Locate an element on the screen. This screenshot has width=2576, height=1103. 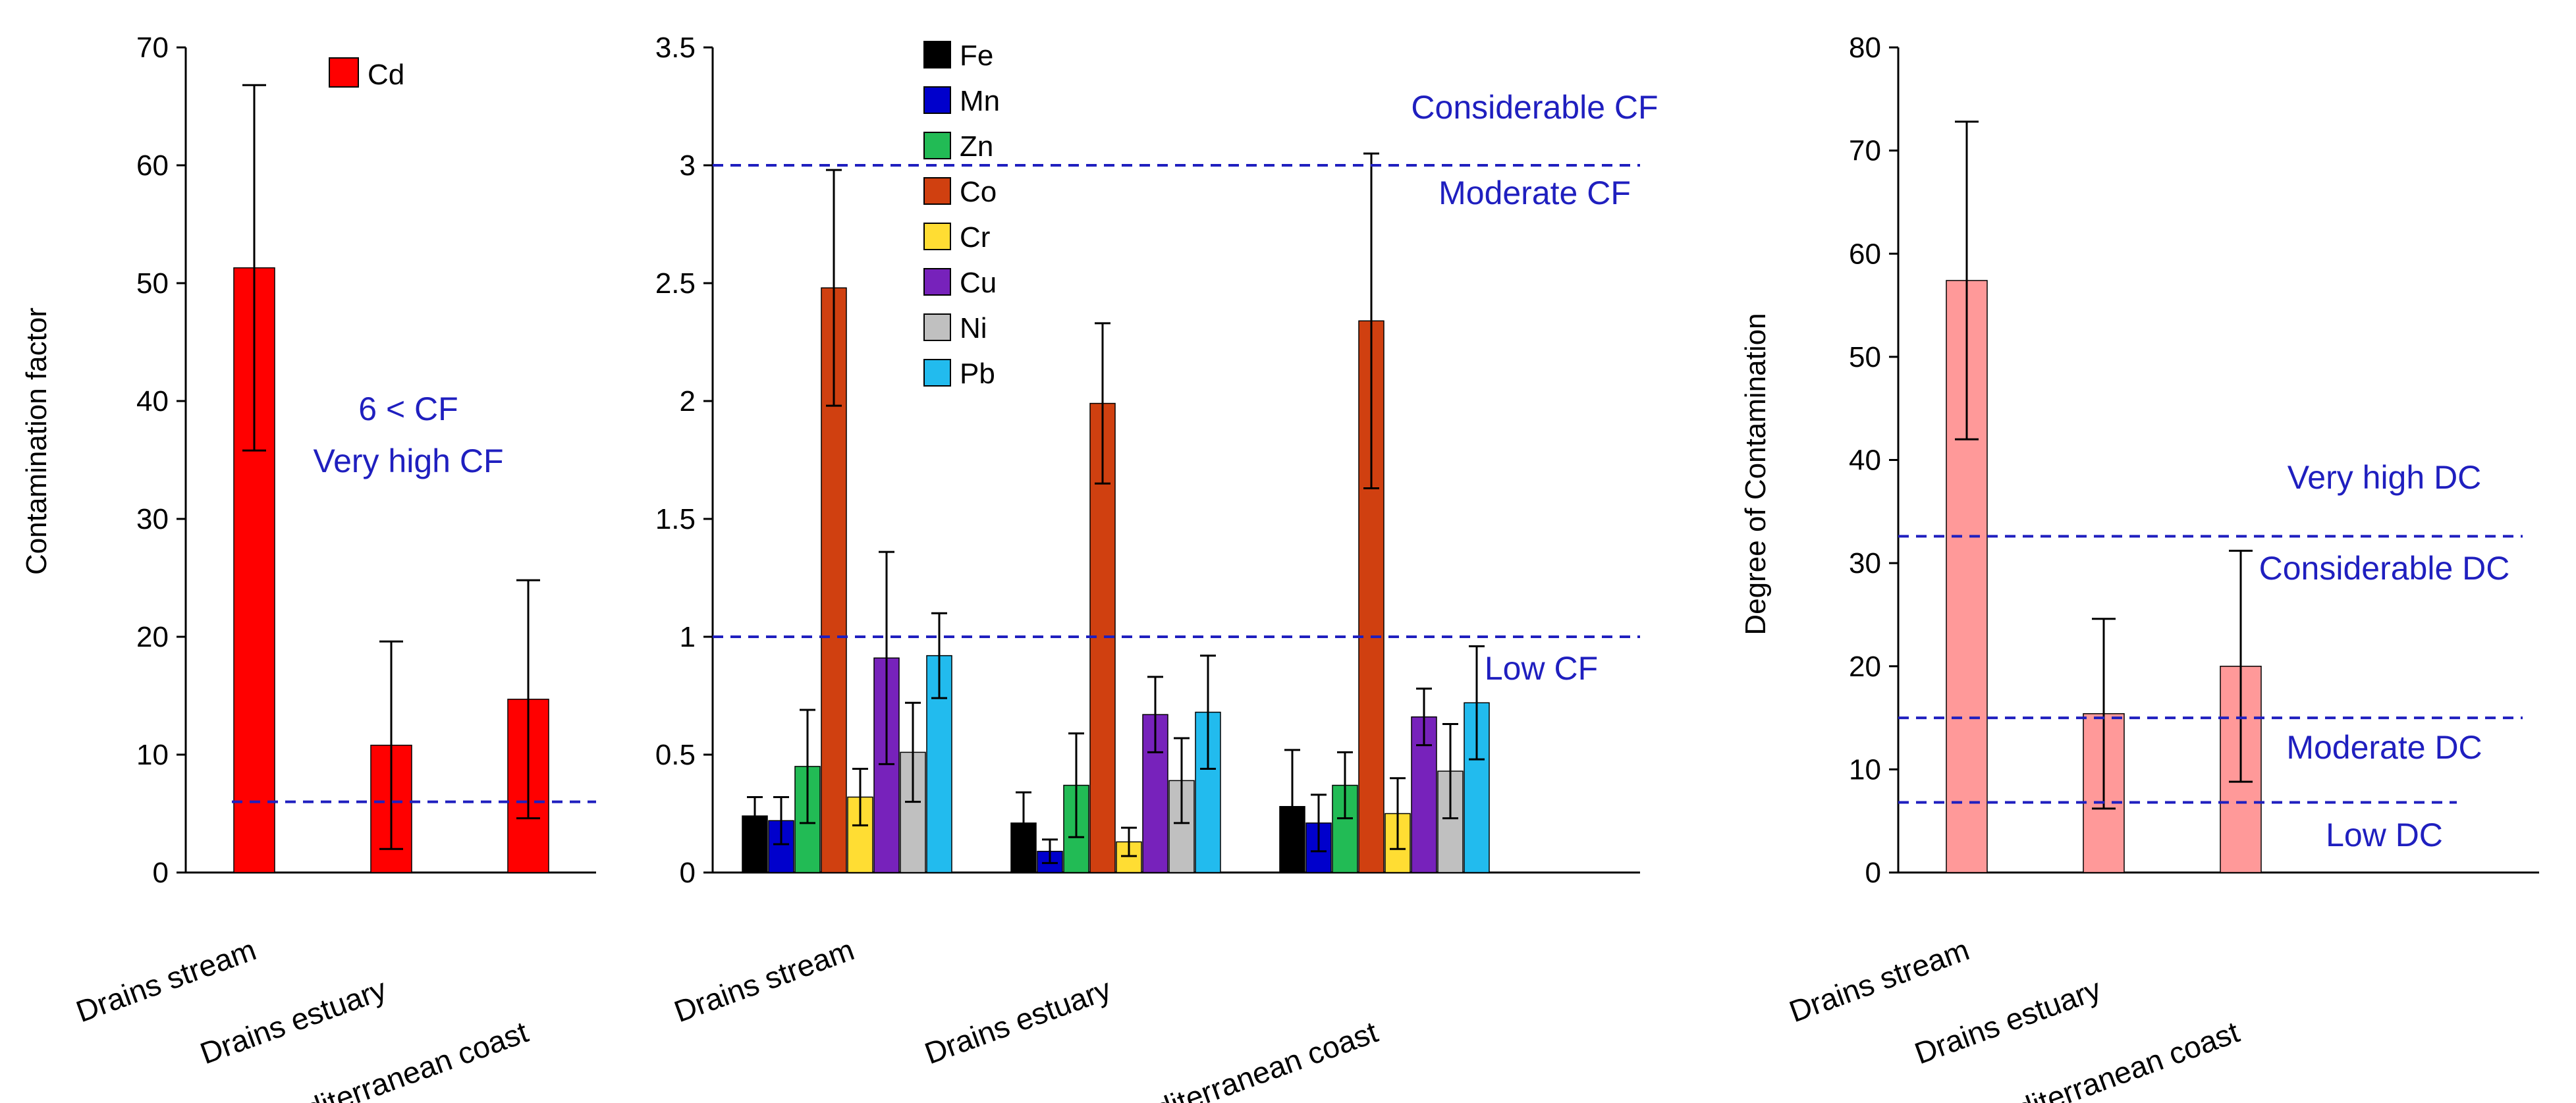
category-label: Mediterranean coast is located at coordinates (1247, 1058).